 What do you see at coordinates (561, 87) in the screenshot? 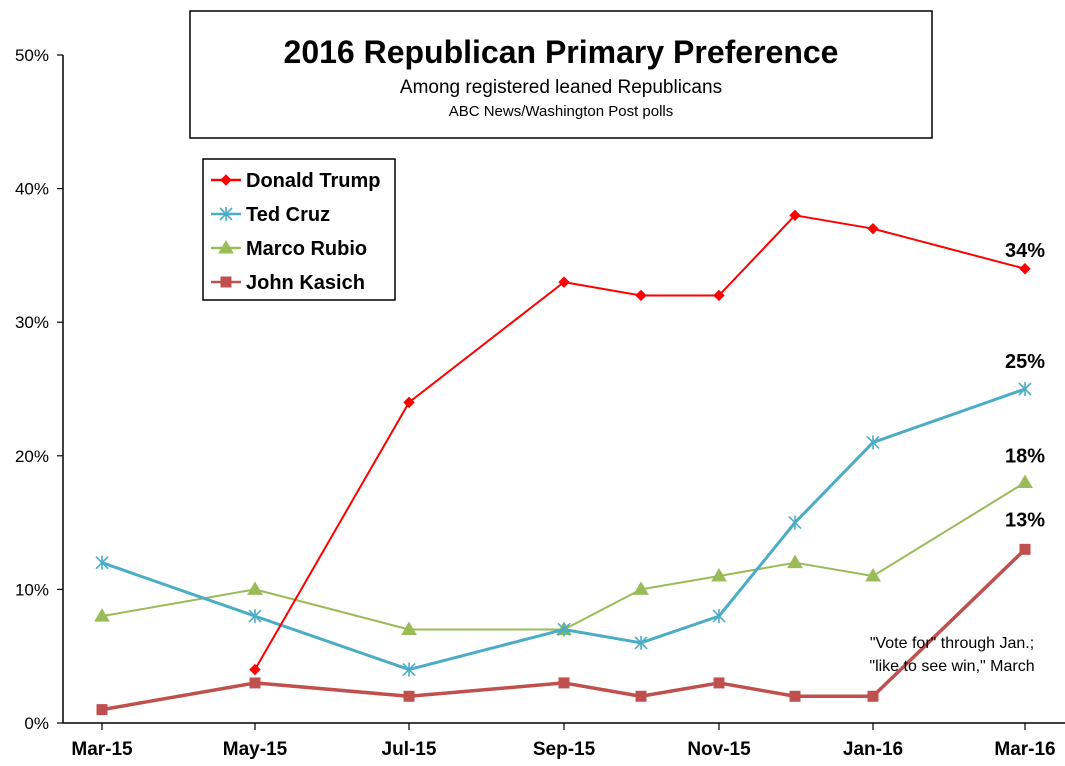
I see `chart-subtitle: Among registered leaned Republicans` at bounding box center [561, 87].